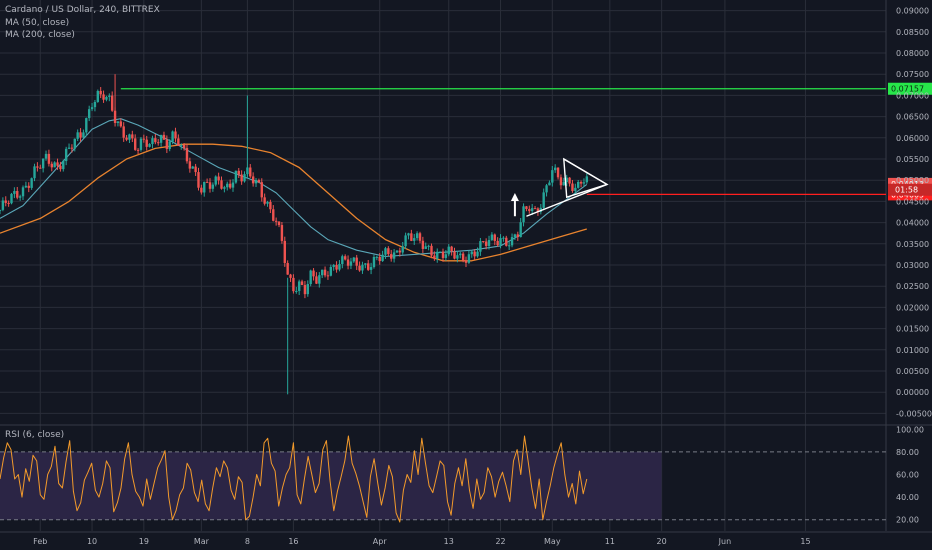  I want to click on up-arrow-head, so click(514, 197).